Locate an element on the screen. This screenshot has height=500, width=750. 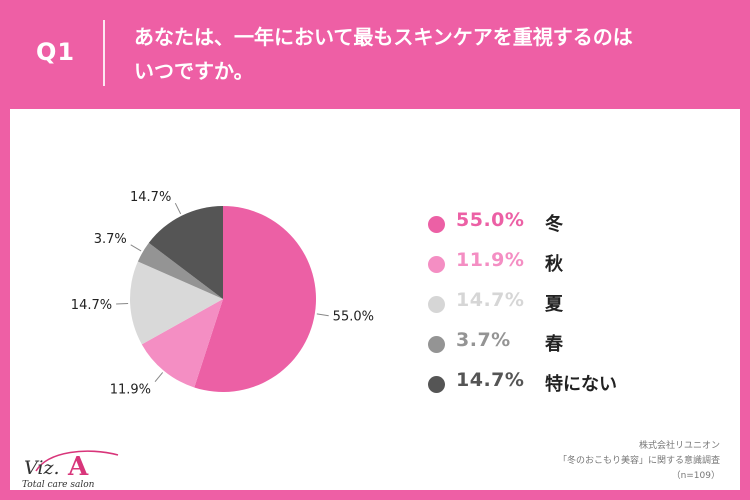
legend-item-autumn: 11.9% 秋 is located at coordinates (553, 267).